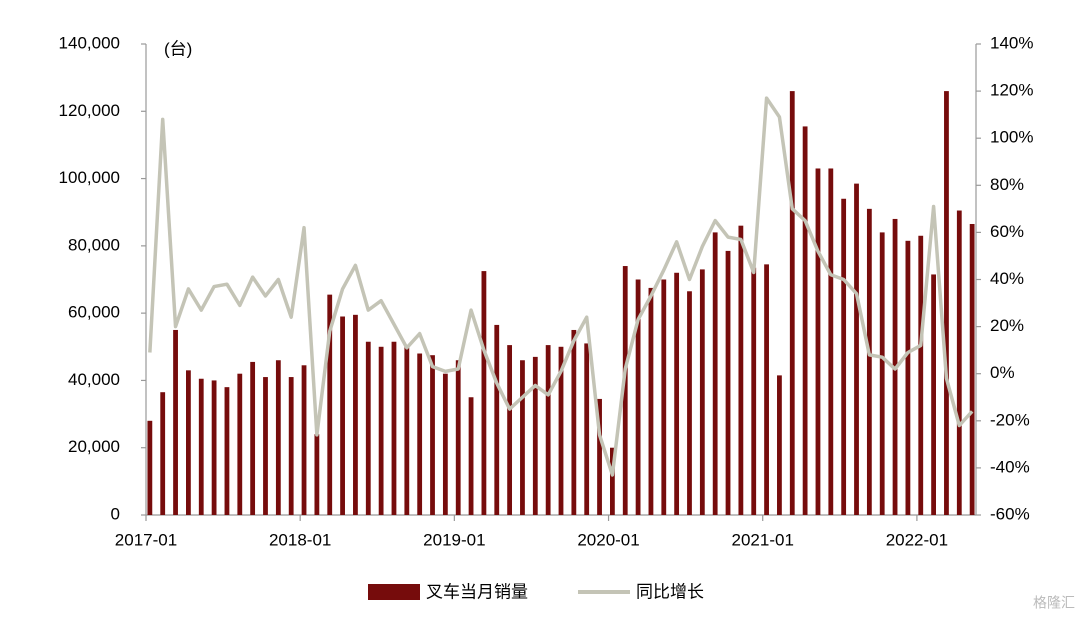 The width and height of the screenshot is (1080, 620). I want to click on y2-tick-label: 40%, so click(1007, 278).